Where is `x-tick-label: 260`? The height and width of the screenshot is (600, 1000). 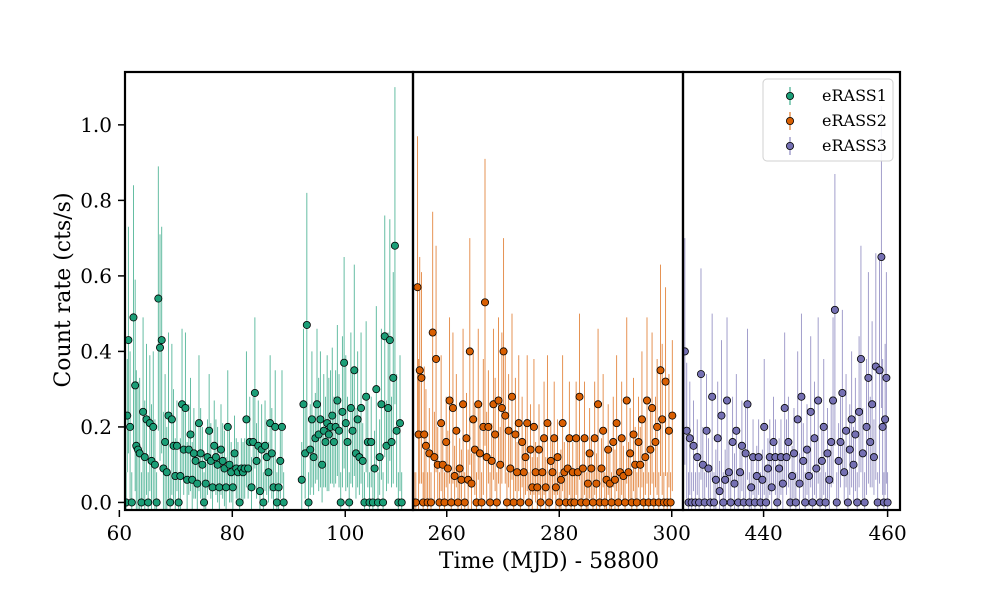
x-tick-label: 260 is located at coordinates (447, 533).